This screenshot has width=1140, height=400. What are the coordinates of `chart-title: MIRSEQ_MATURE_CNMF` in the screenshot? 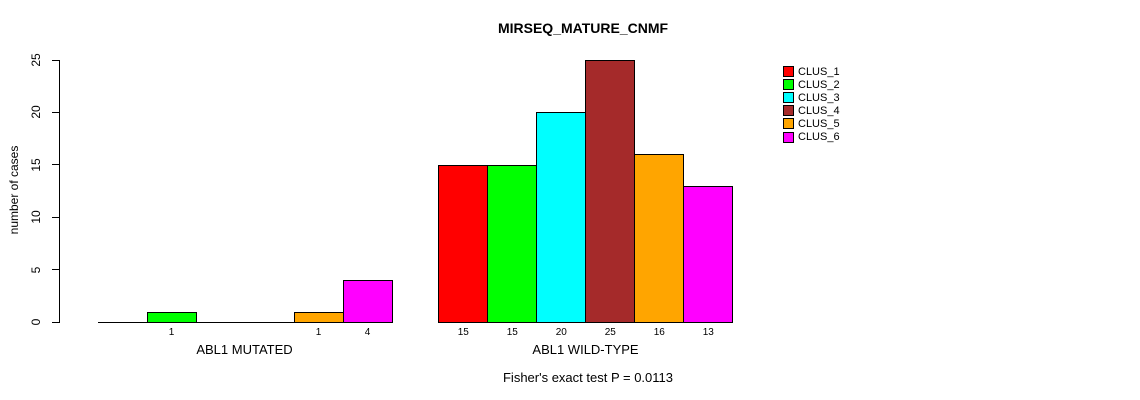 It's located at (583, 28).